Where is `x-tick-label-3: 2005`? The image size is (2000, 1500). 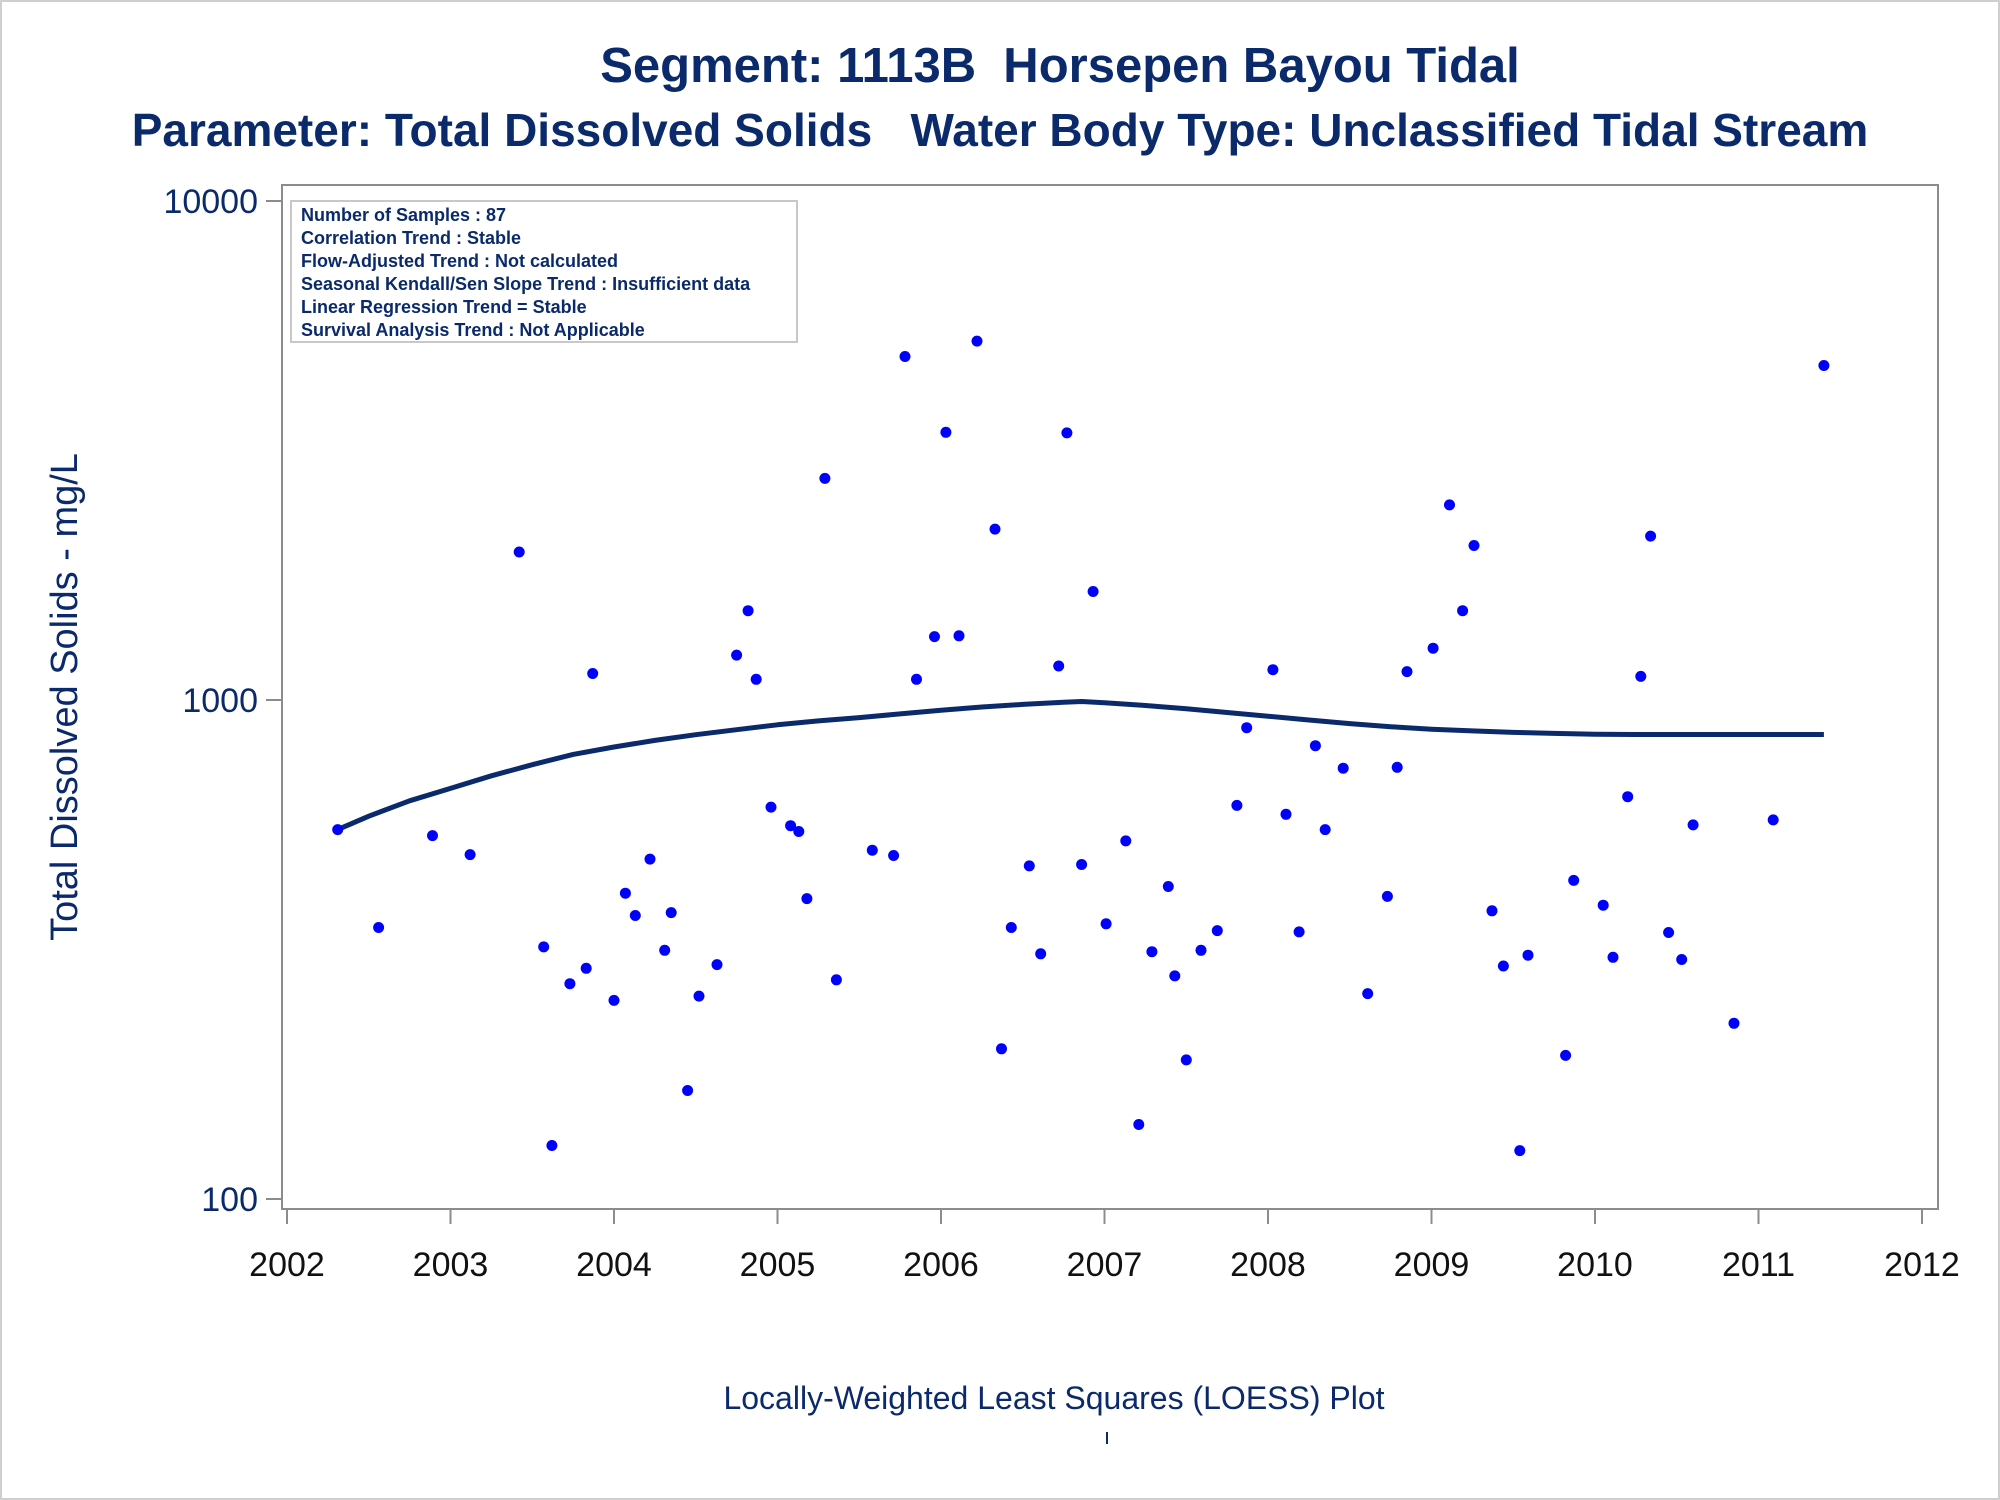
x-tick-label-3: 2005 is located at coordinates (778, 1265).